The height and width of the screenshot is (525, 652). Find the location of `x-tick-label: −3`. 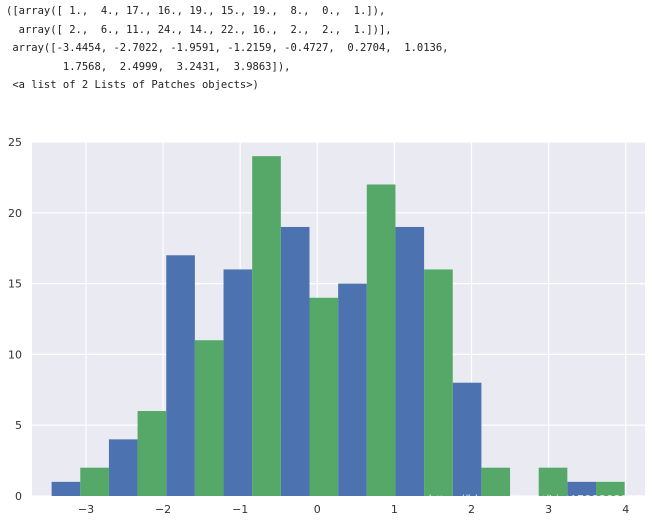

x-tick-label: −3 is located at coordinates (86, 509).